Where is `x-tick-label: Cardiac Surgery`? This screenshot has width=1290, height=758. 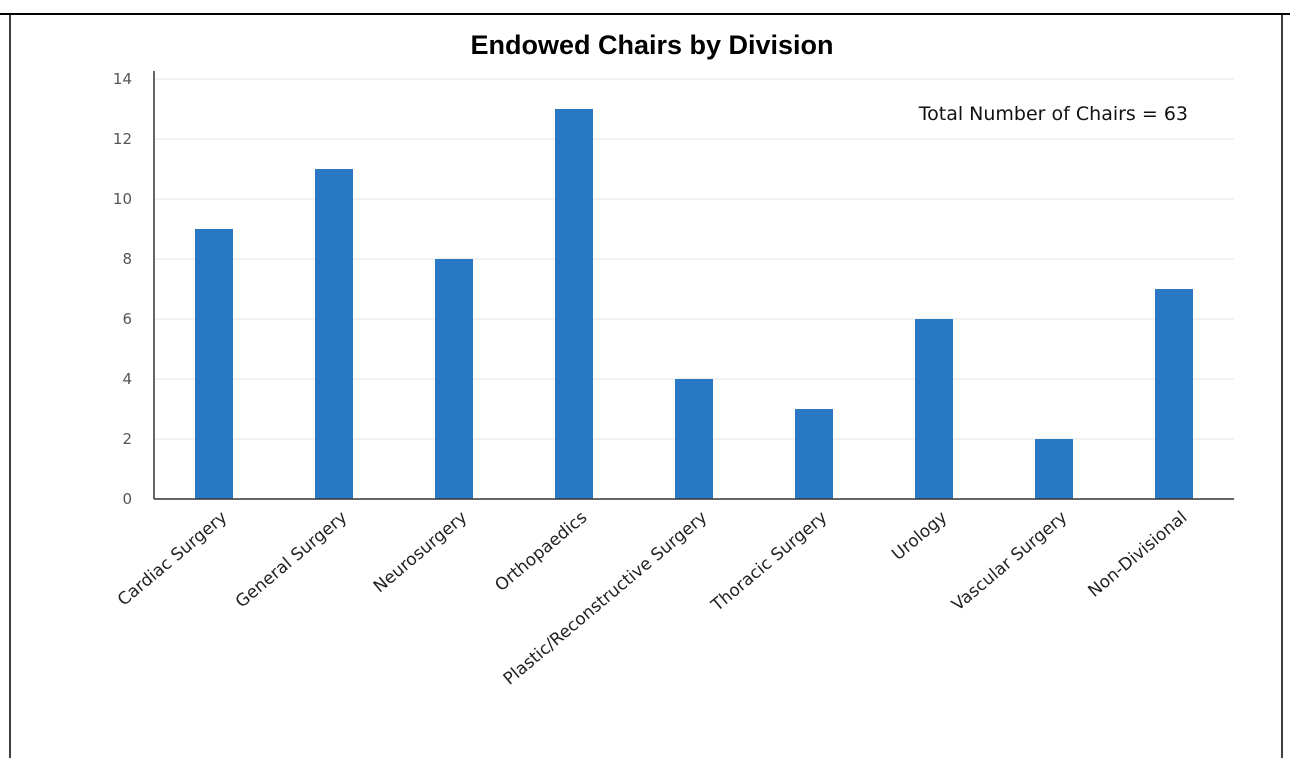
x-tick-label: Cardiac Surgery is located at coordinates (172, 559).